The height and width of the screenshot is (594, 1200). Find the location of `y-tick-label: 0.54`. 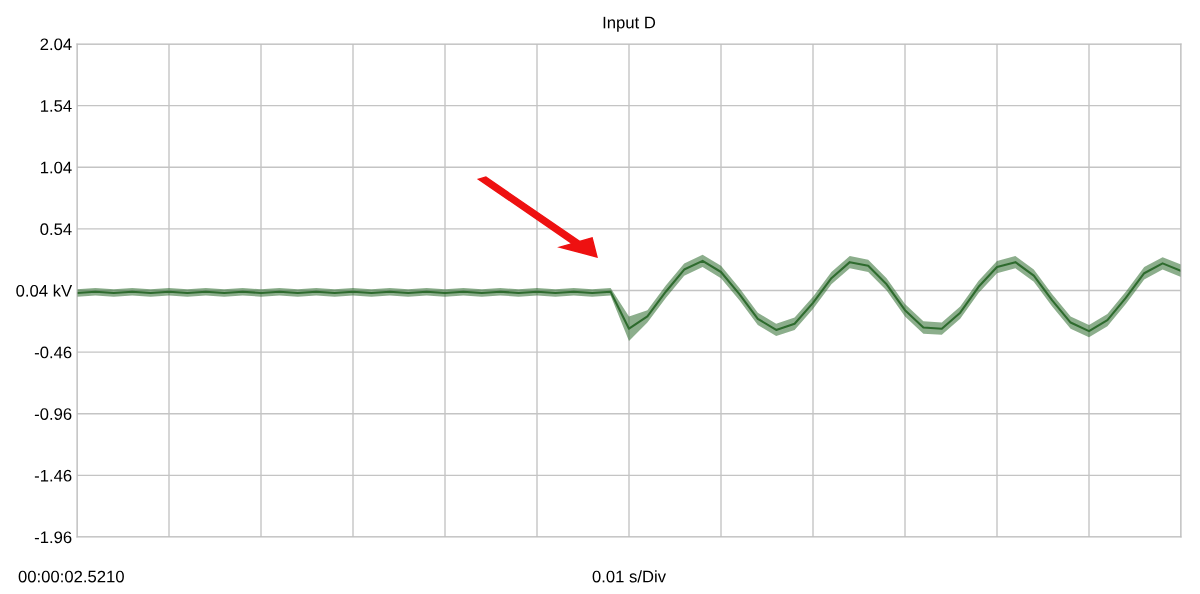

y-tick-label: 0.54 is located at coordinates (56, 229).